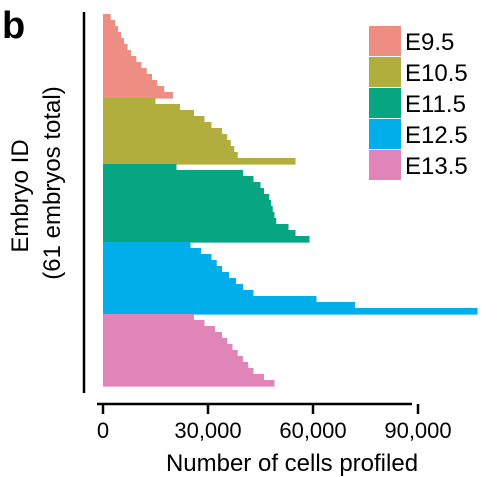 Image resolution: width=497 pixels, height=477 pixels. What do you see at coordinates (274, 423) in the screenshot?
I see `x-axis-ticks: 0 30,000 60,000 90,000` at bounding box center [274, 423].